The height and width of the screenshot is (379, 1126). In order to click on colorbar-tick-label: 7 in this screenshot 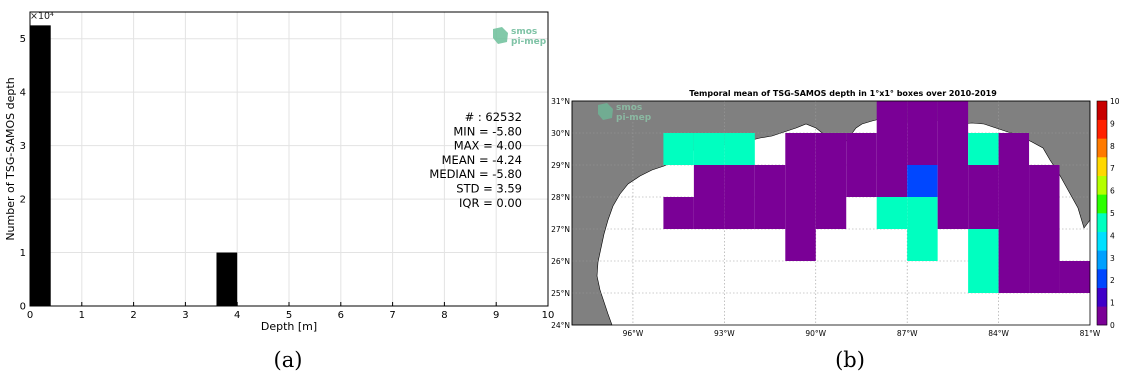, I will do `click(1112, 168)`.